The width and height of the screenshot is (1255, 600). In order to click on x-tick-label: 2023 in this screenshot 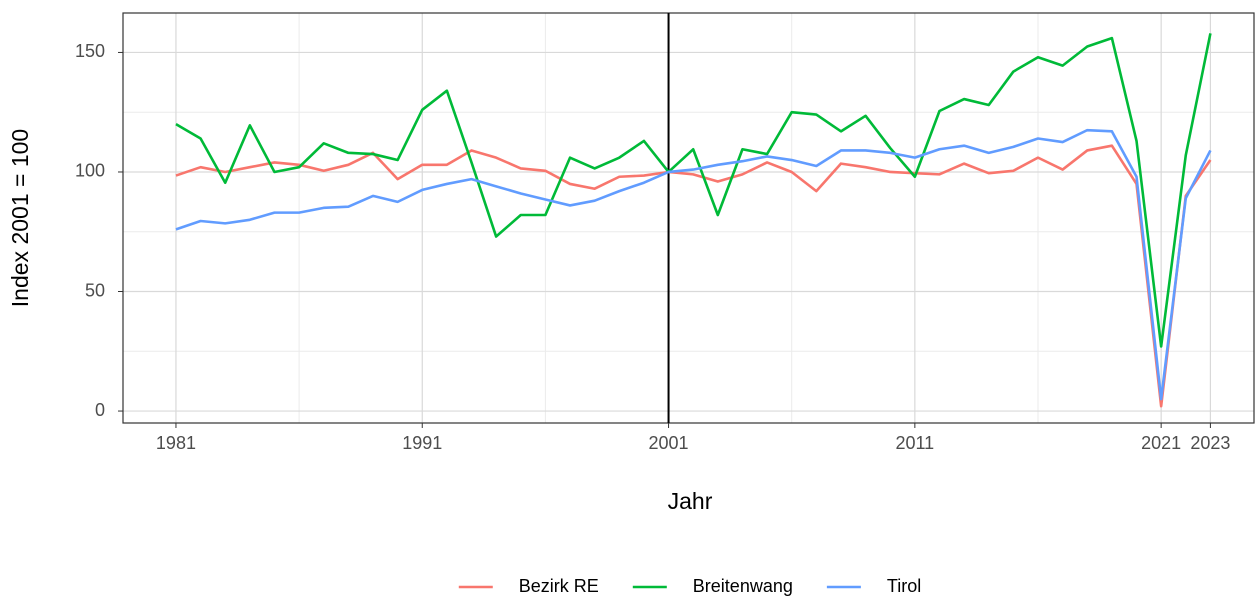, I will do `click(1210, 443)`.